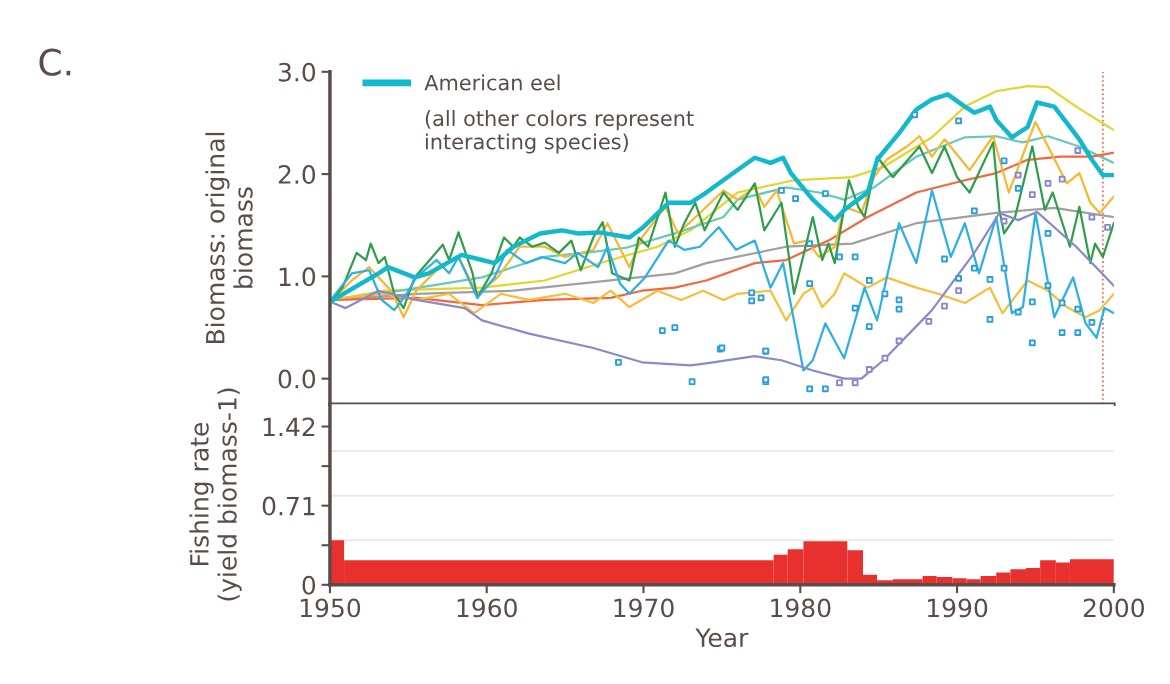 The width and height of the screenshot is (1170, 684). I want to click on x-tick-label: 1950, so click(330, 608).